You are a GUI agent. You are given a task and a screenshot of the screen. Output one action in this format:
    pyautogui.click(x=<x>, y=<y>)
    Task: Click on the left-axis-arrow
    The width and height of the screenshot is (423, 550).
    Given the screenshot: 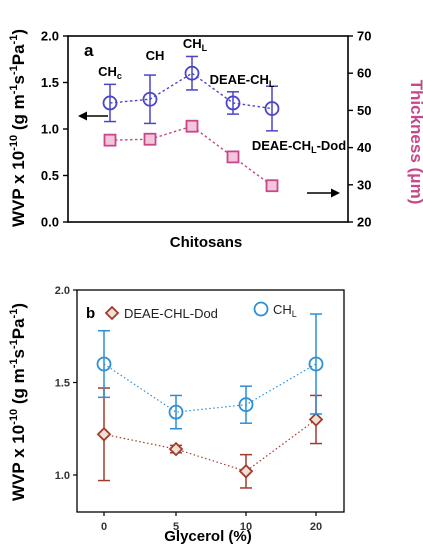 What is the action you would take?
    pyautogui.click(x=93, y=116)
    